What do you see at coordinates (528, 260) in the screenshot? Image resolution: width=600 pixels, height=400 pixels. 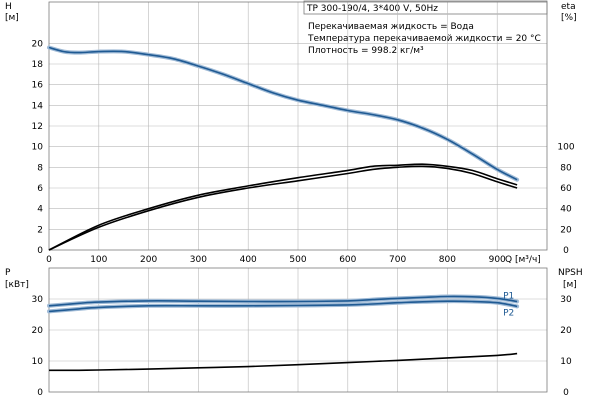 I see `x-axis-title-unit: [м³/ч]` at bounding box center [528, 260].